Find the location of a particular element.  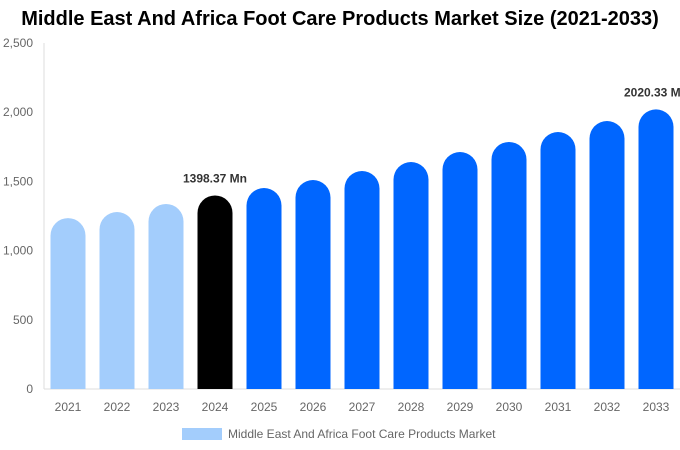

x-tick-label: 2027 is located at coordinates (362, 407).